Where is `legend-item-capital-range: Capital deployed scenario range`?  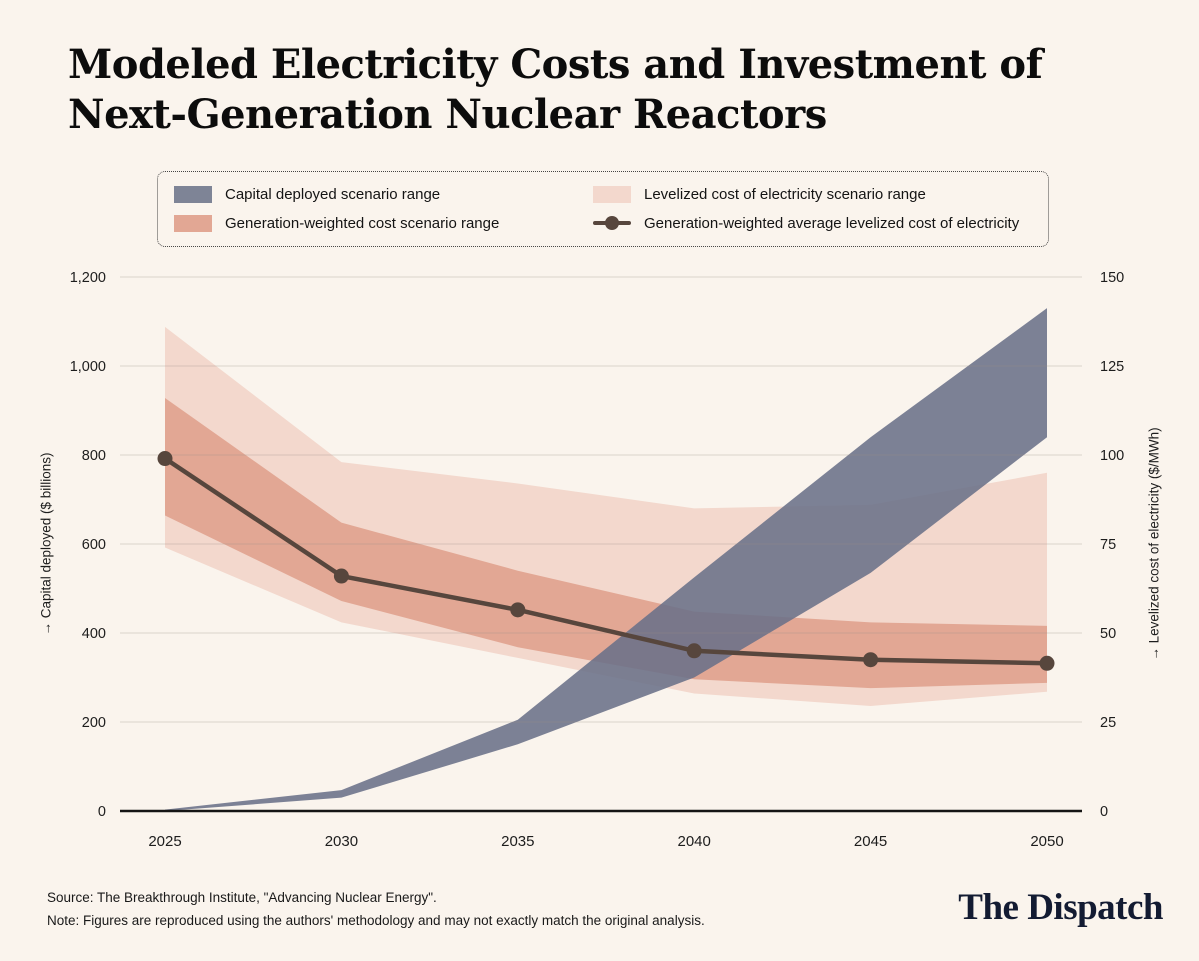
legend-item-capital-range: Capital deployed scenario range is located at coordinates (383, 195).